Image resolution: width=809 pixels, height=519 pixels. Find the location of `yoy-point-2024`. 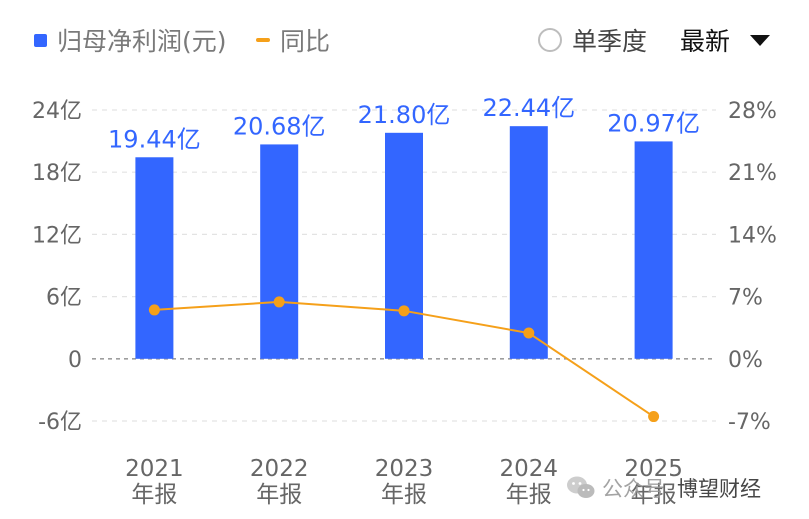

yoy-point-2024 is located at coordinates (529, 333).